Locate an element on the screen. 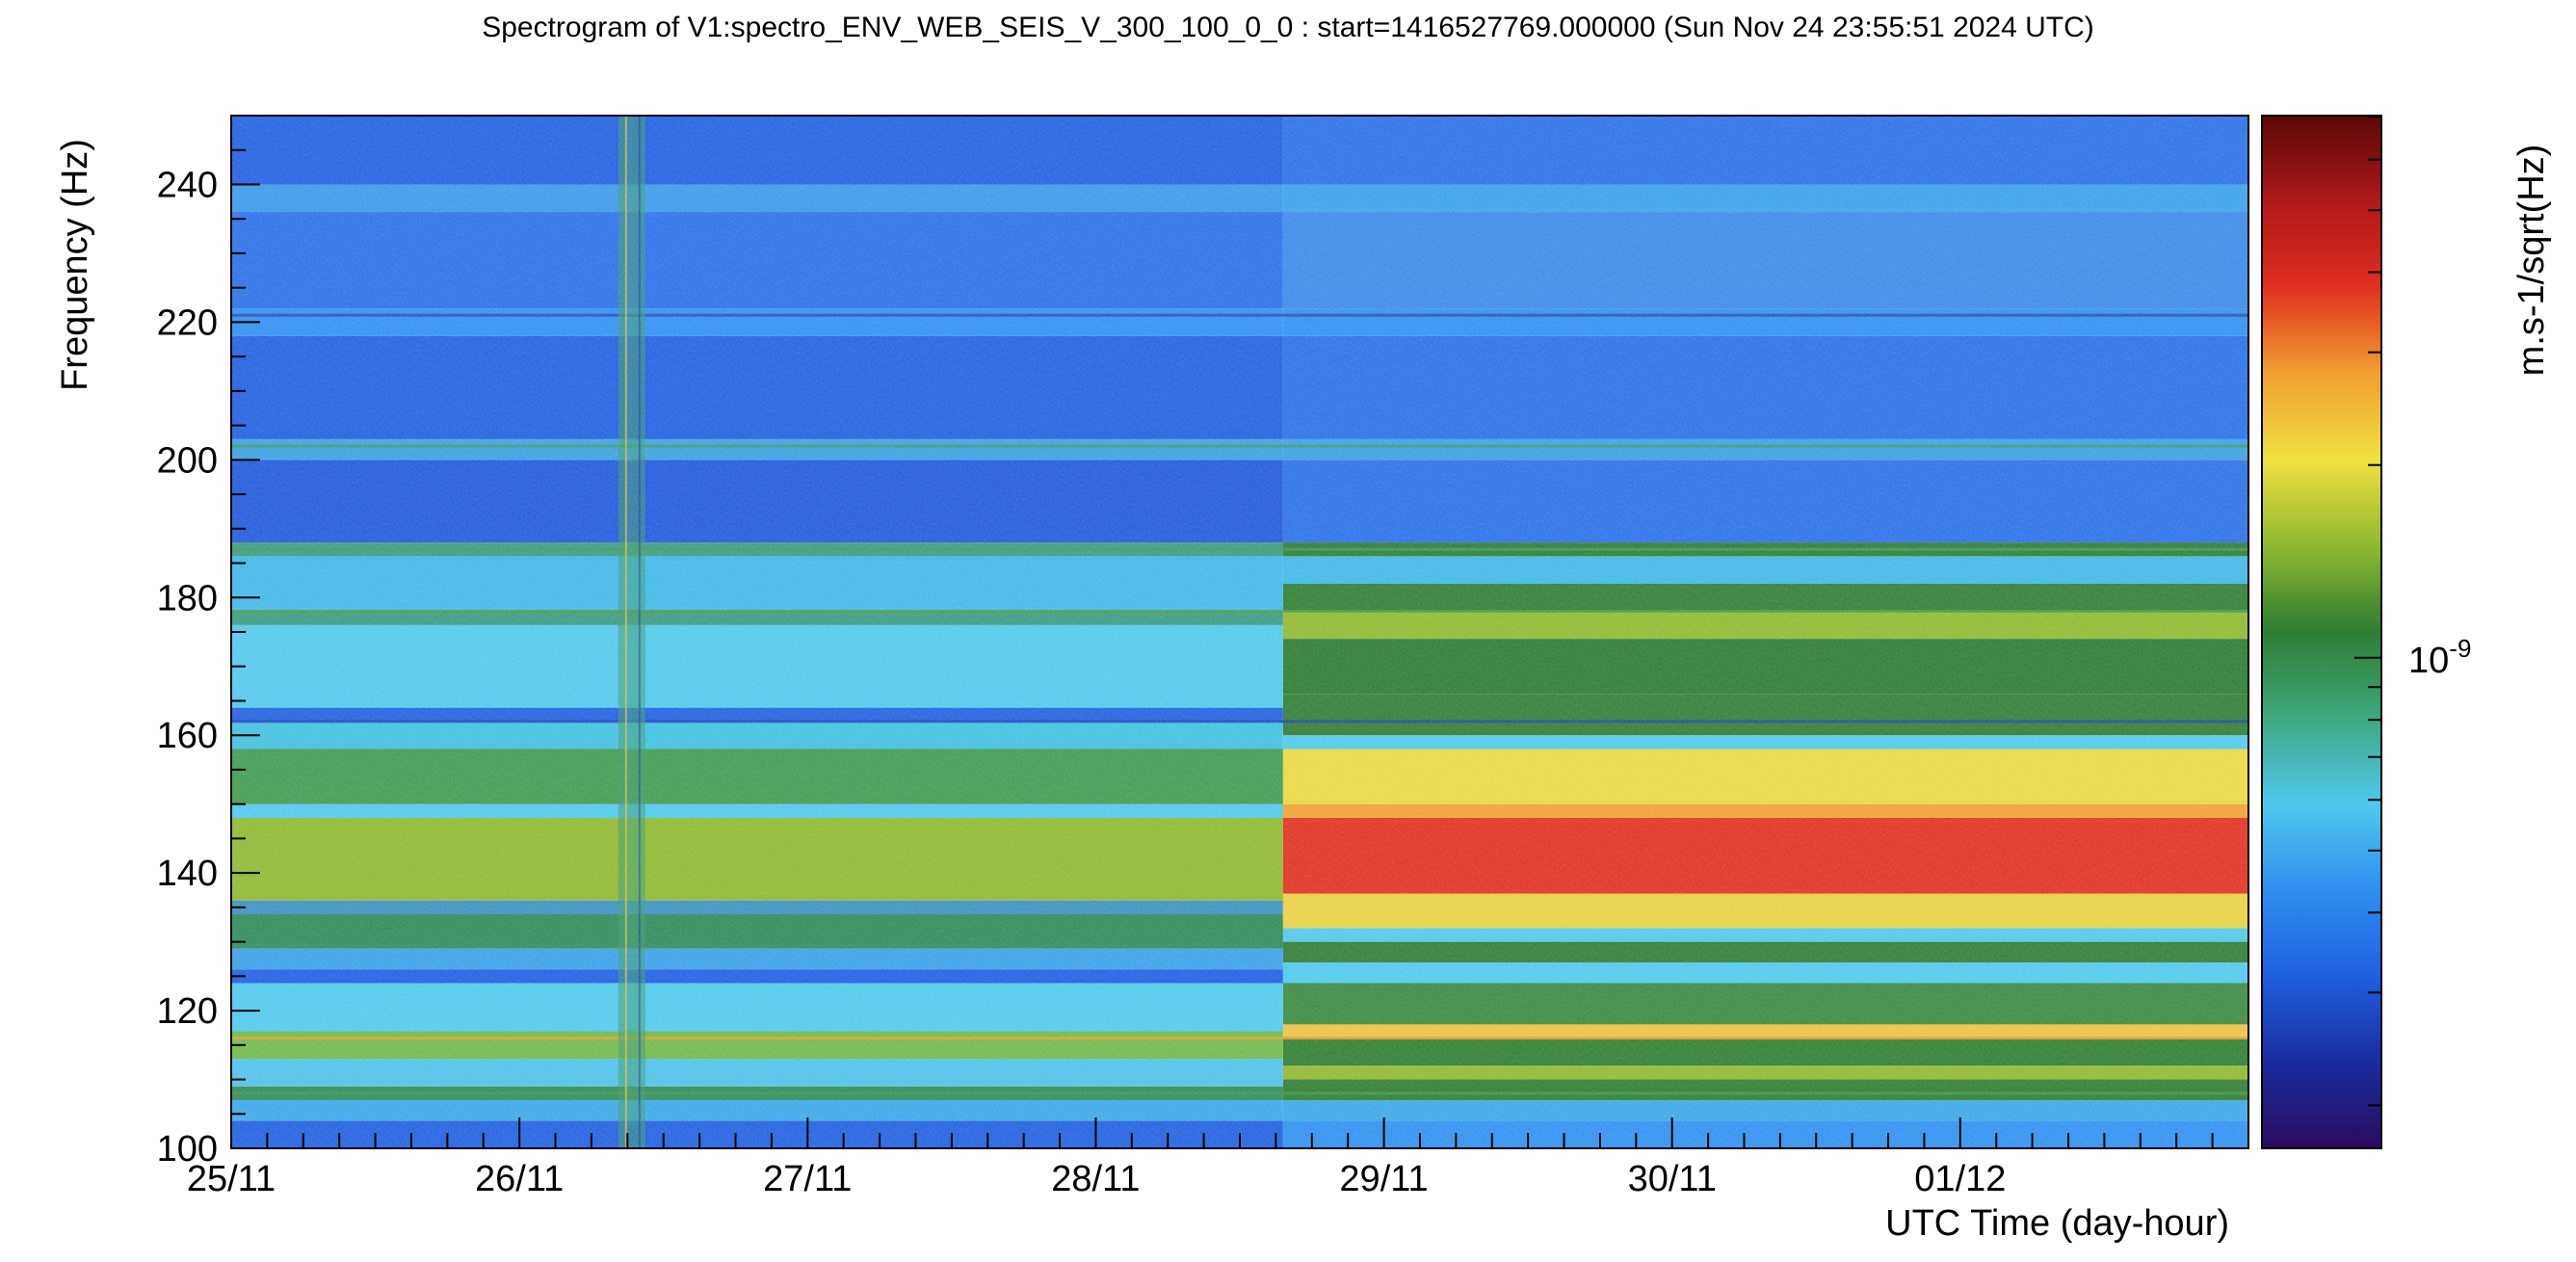 The height and width of the screenshot is (1262, 2576). colorbar-tick-label: 10-9 is located at coordinates (2439, 657).